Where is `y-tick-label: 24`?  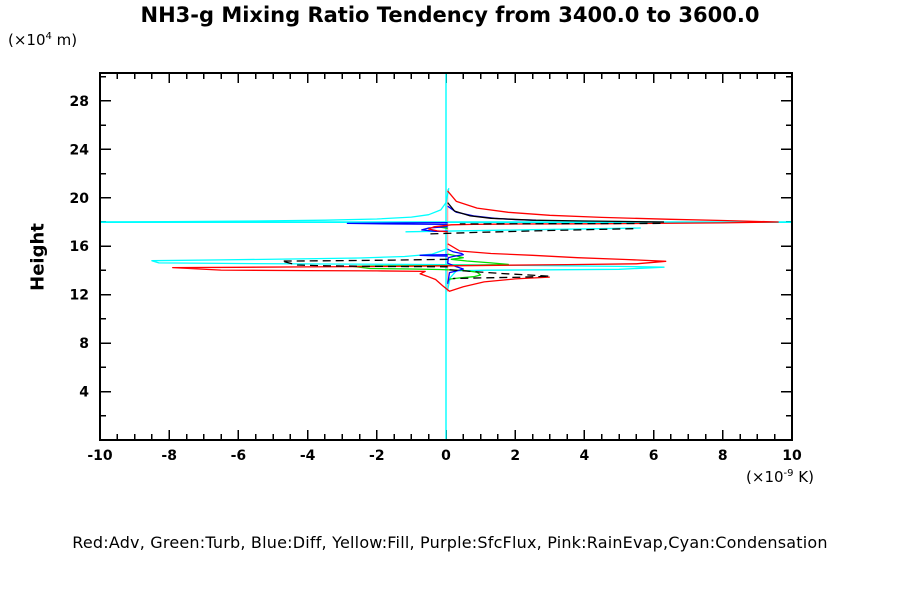 y-tick-label: 24 is located at coordinates (80, 150).